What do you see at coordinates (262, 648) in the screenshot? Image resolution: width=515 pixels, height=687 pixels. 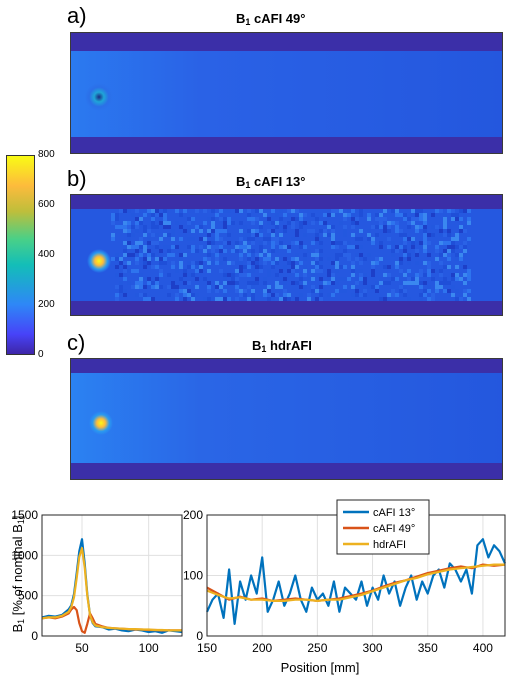 I see `x-tick-label-right: 200` at bounding box center [262, 648].